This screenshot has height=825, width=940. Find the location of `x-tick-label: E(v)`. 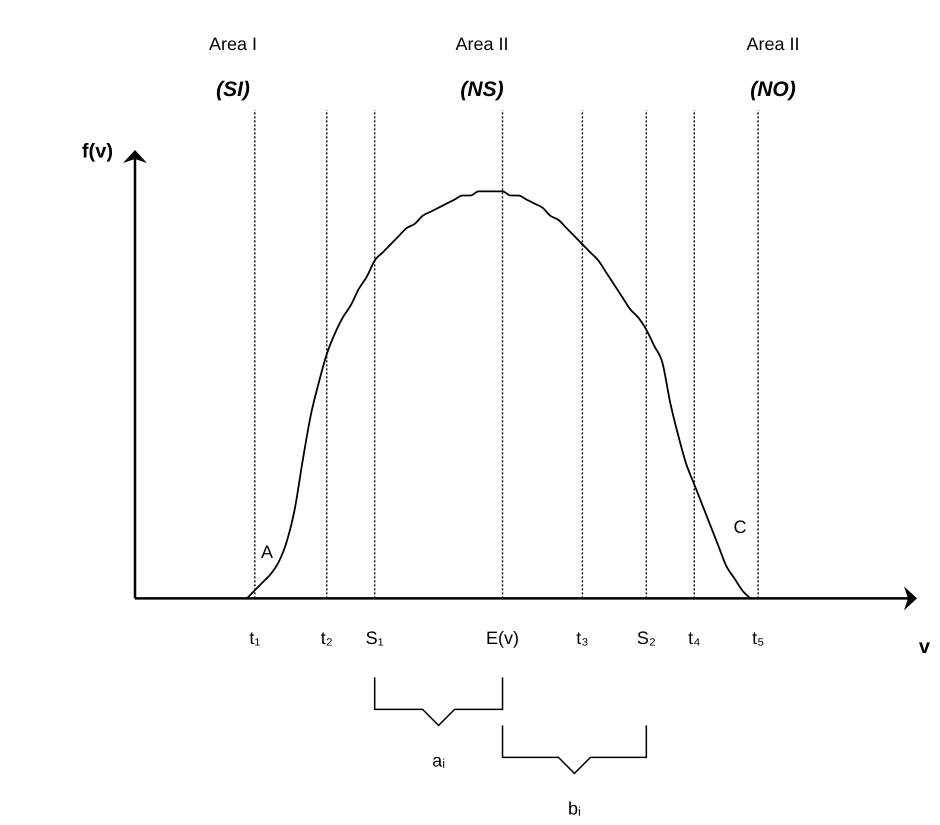

x-tick-label: E(v) is located at coordinates (503, 638).